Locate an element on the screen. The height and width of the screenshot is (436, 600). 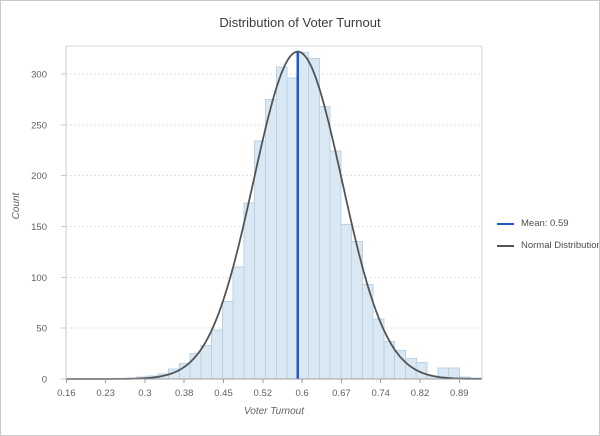
legend-label-normal-distribution: Normal Distribution is located at coordinates (560, 245).